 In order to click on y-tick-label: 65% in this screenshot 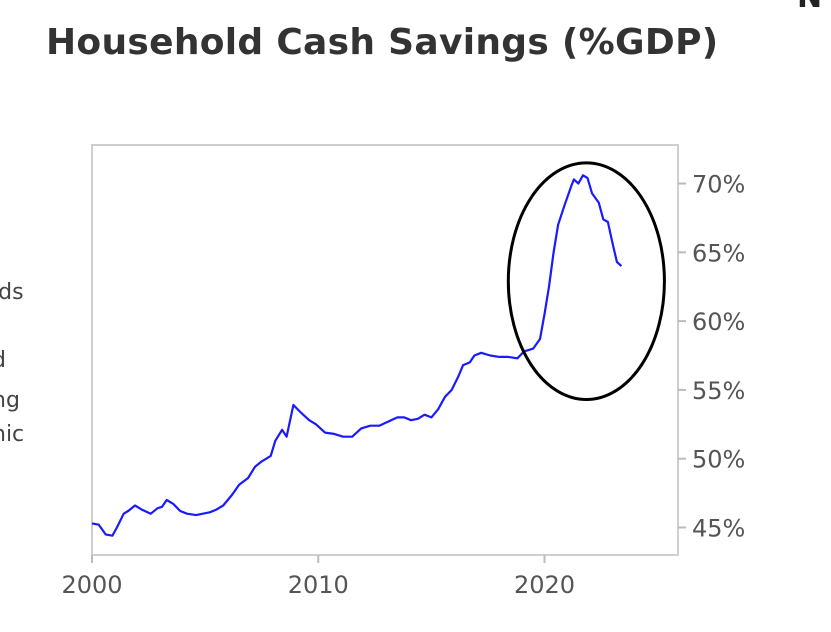, I will do `click(718, 253)`.